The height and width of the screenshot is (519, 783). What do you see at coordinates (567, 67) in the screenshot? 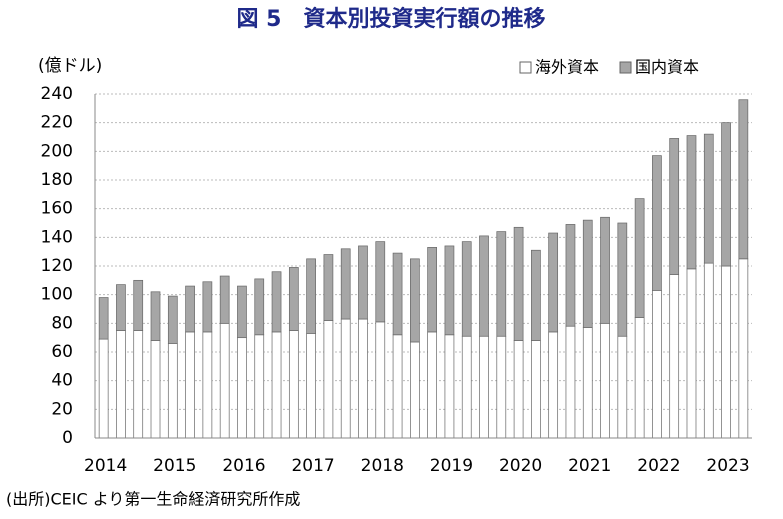
I see `legend-label: 海外資本` at bounding box center [567, 67].